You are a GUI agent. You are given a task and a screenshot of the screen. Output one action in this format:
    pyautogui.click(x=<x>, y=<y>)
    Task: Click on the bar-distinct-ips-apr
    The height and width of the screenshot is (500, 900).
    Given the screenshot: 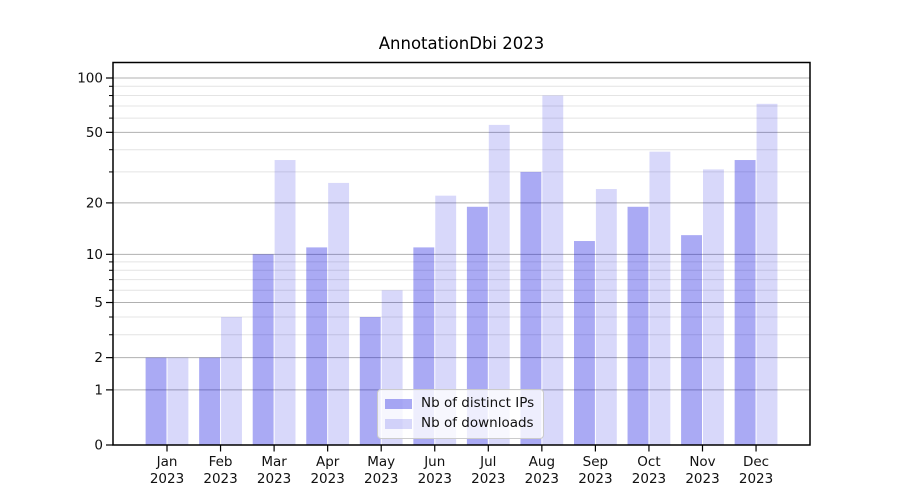 What is the action you would take?
    pyautogui.click(x=317, y=346)
    